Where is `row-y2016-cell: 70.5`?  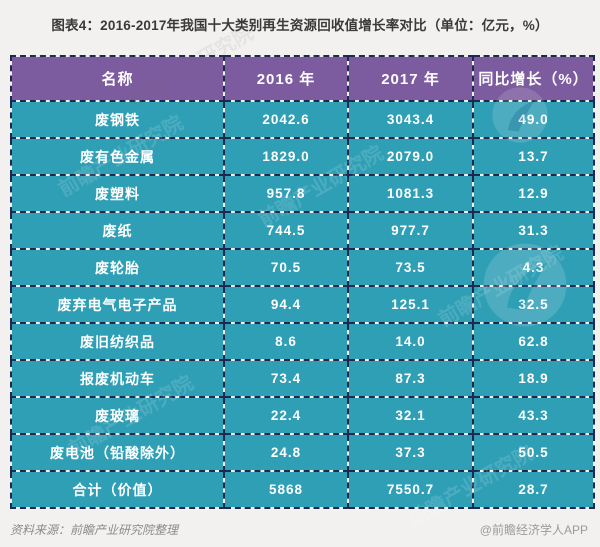
row-y2016-cell: 70.5 is located at coordinates (286, 267).